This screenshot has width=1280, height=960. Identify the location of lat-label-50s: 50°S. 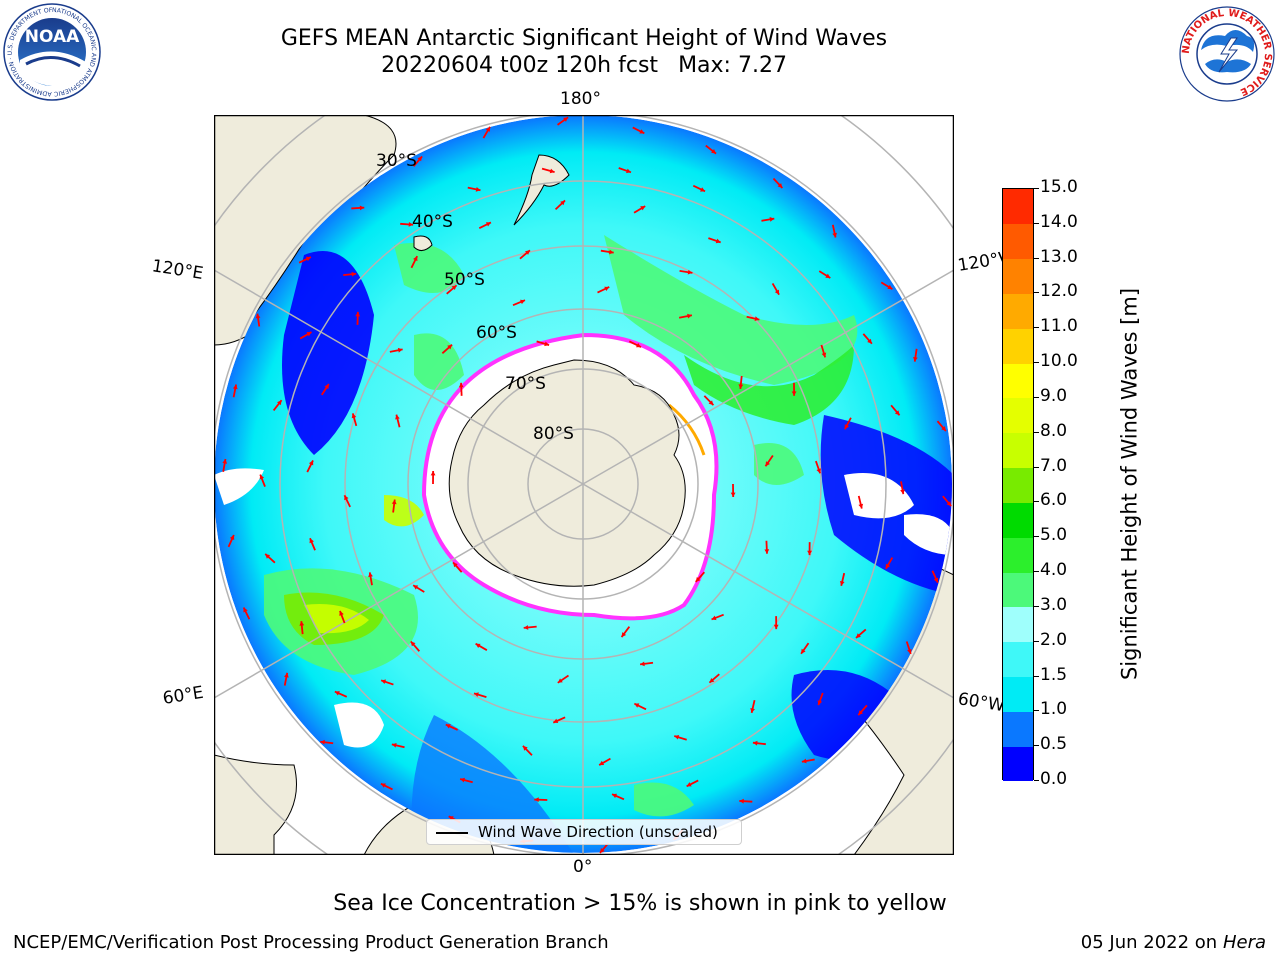
(464, 280).